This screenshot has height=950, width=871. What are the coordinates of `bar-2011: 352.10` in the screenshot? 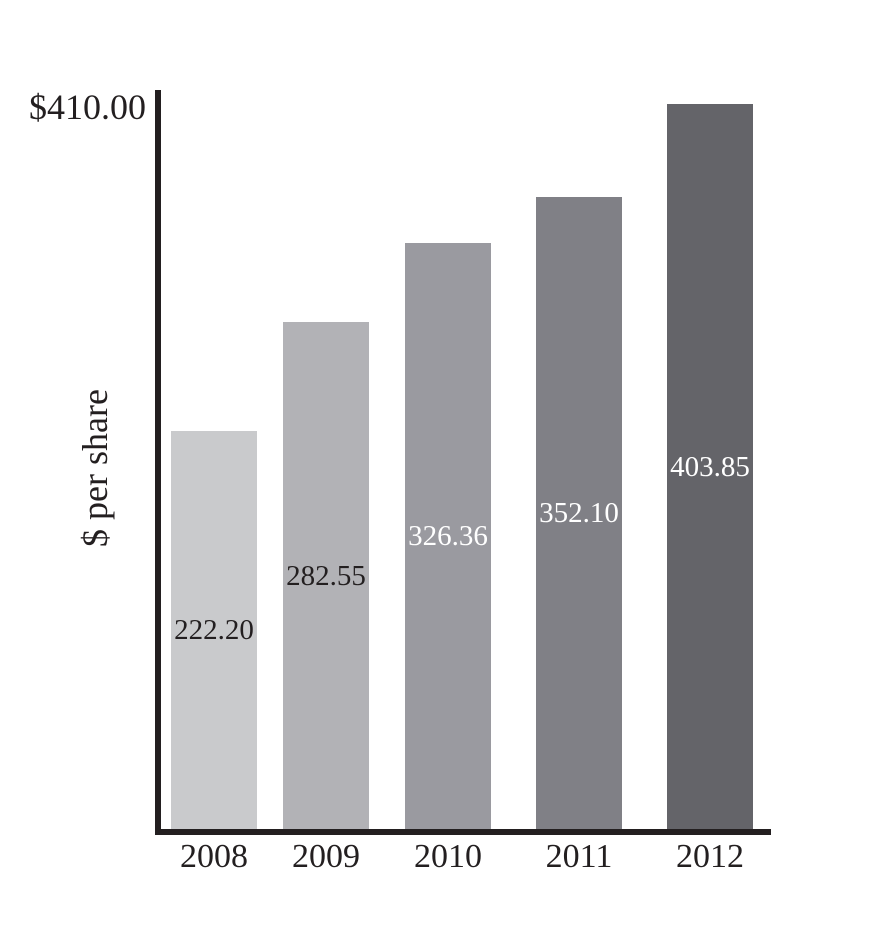 It's located at (579, 513).